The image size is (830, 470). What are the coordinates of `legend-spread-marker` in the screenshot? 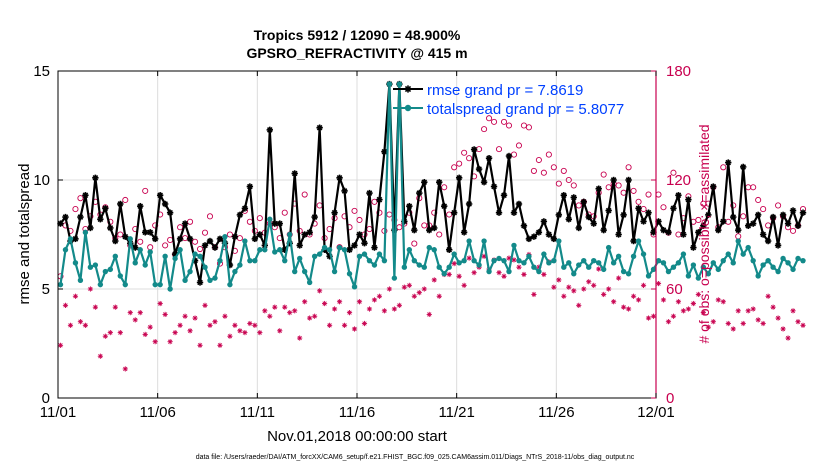 It's located at (408, 108).